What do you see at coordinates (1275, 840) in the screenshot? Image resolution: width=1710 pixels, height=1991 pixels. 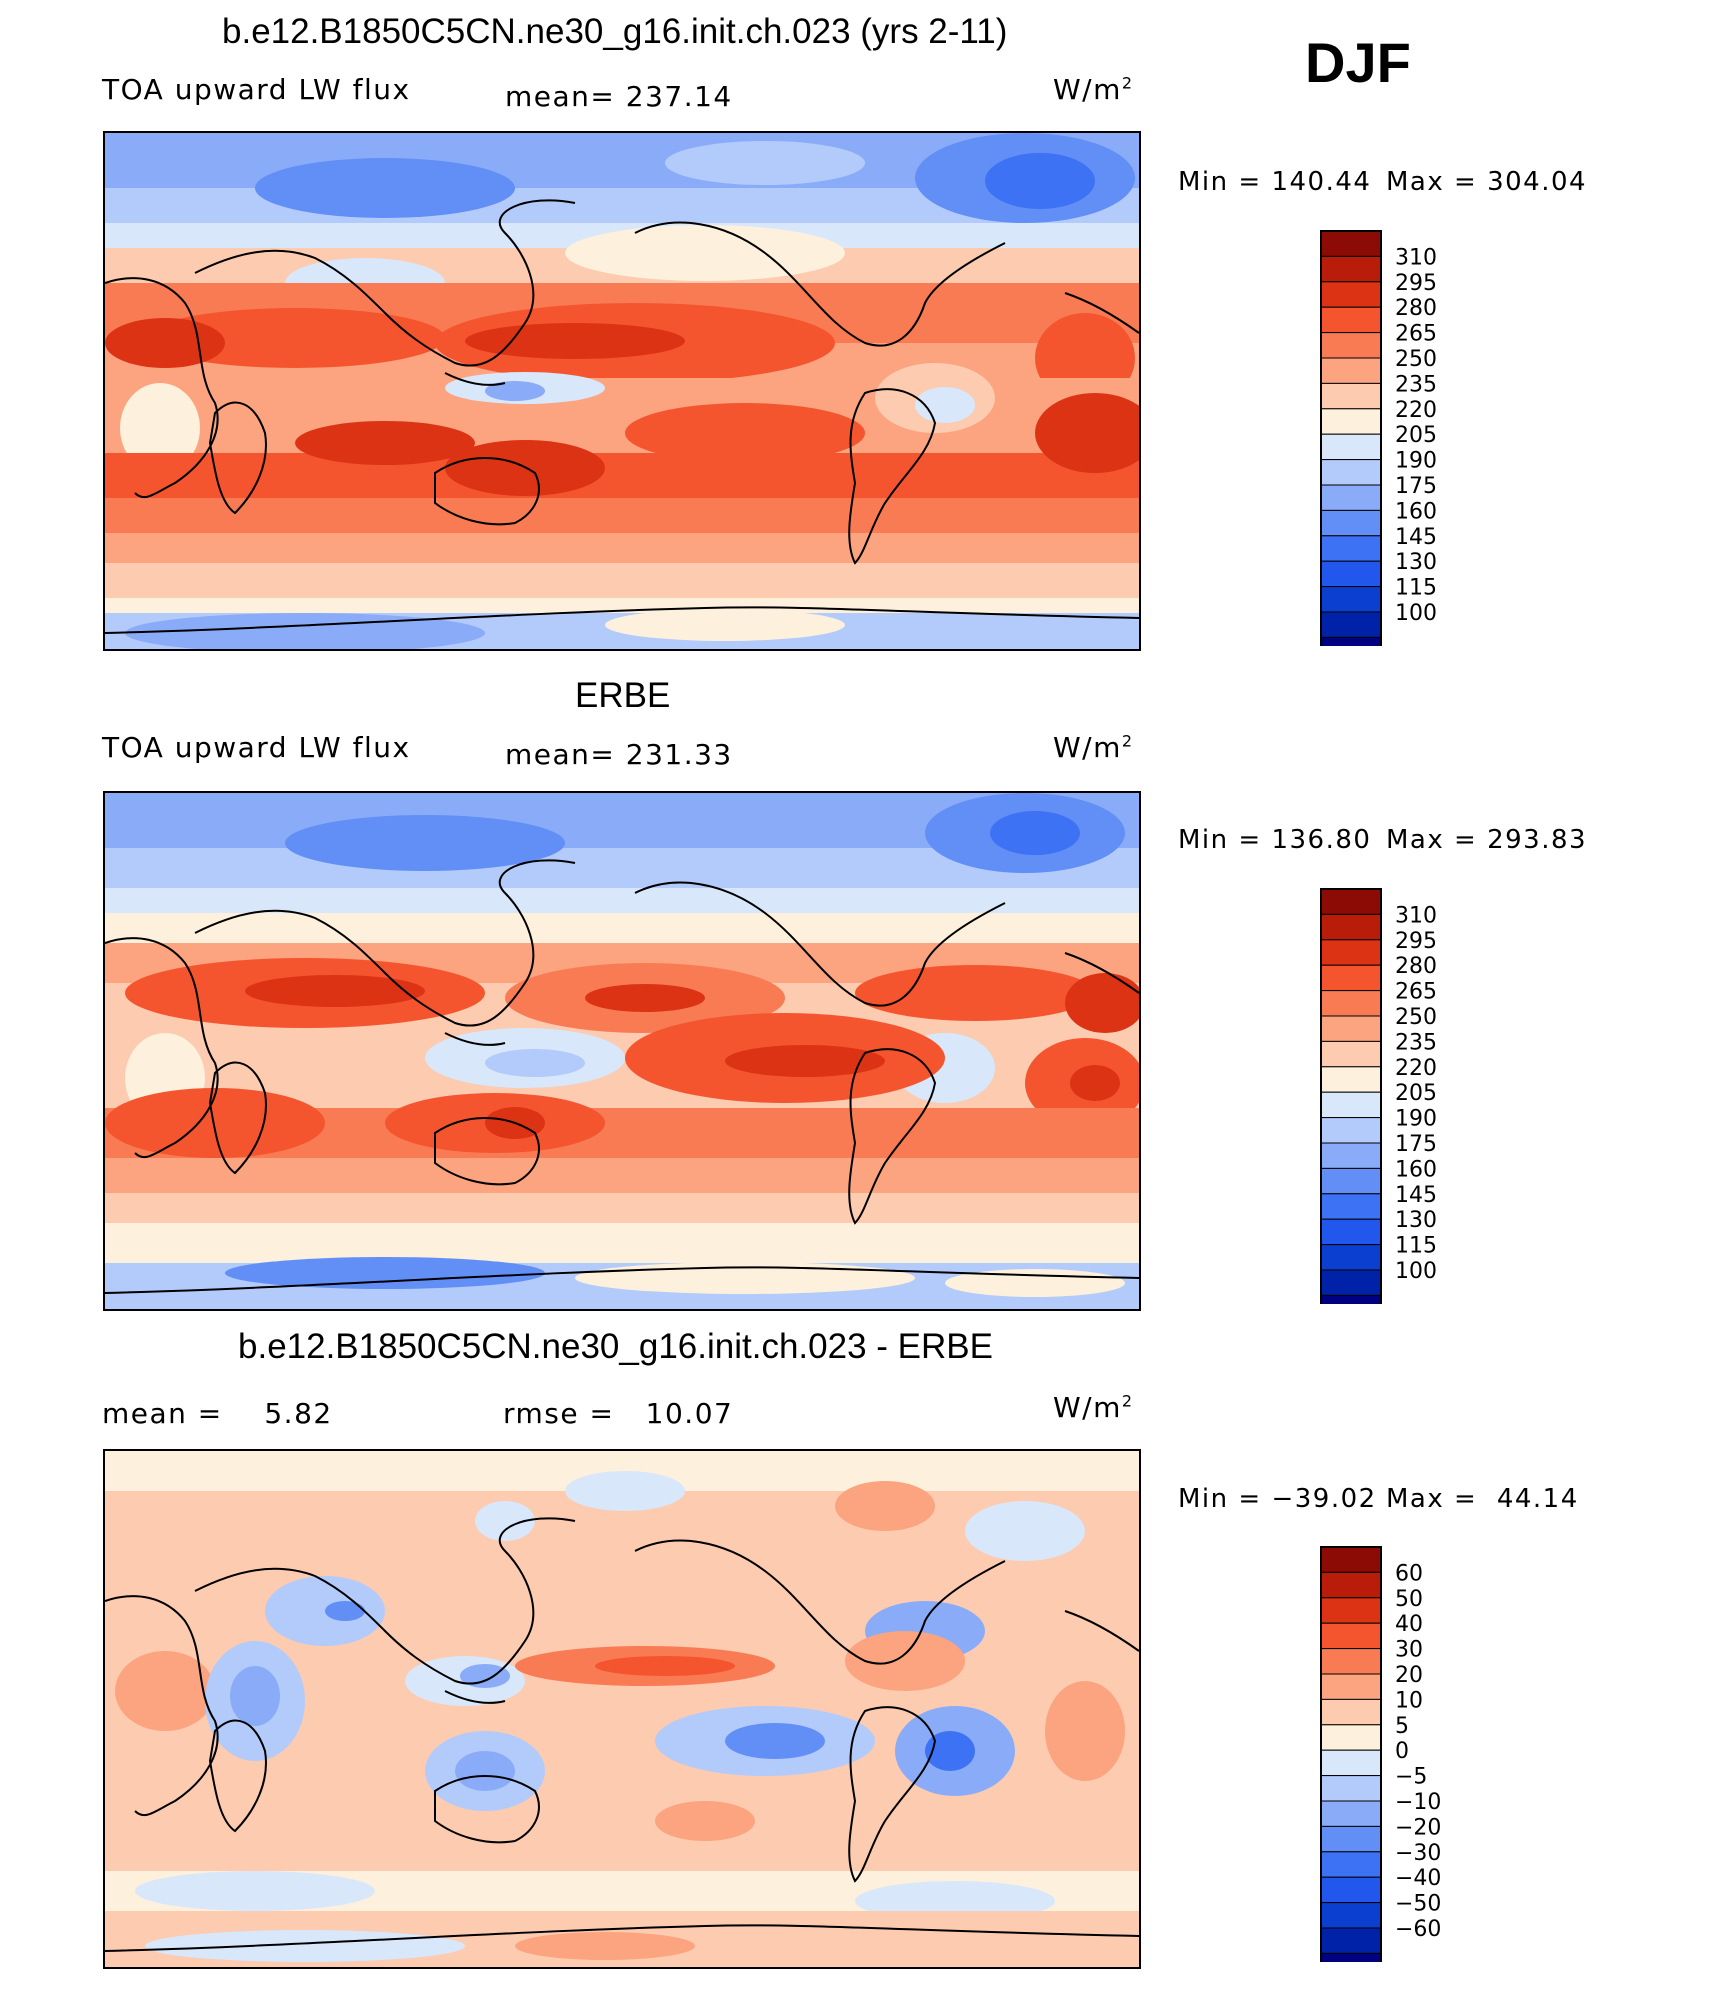 I see `panel2-min: Min = 136.80` at bounding box center [1275, 840].